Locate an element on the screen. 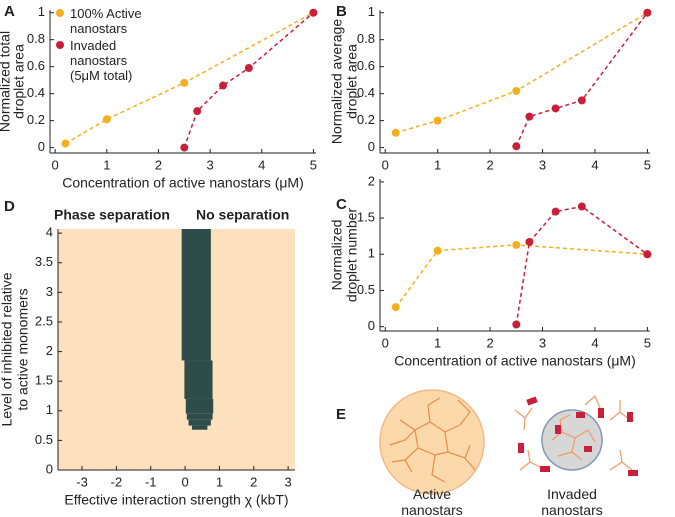 This screenshot has width=675, height=517. invaded-nanostar-droplet is located at coordinates (576, 435).